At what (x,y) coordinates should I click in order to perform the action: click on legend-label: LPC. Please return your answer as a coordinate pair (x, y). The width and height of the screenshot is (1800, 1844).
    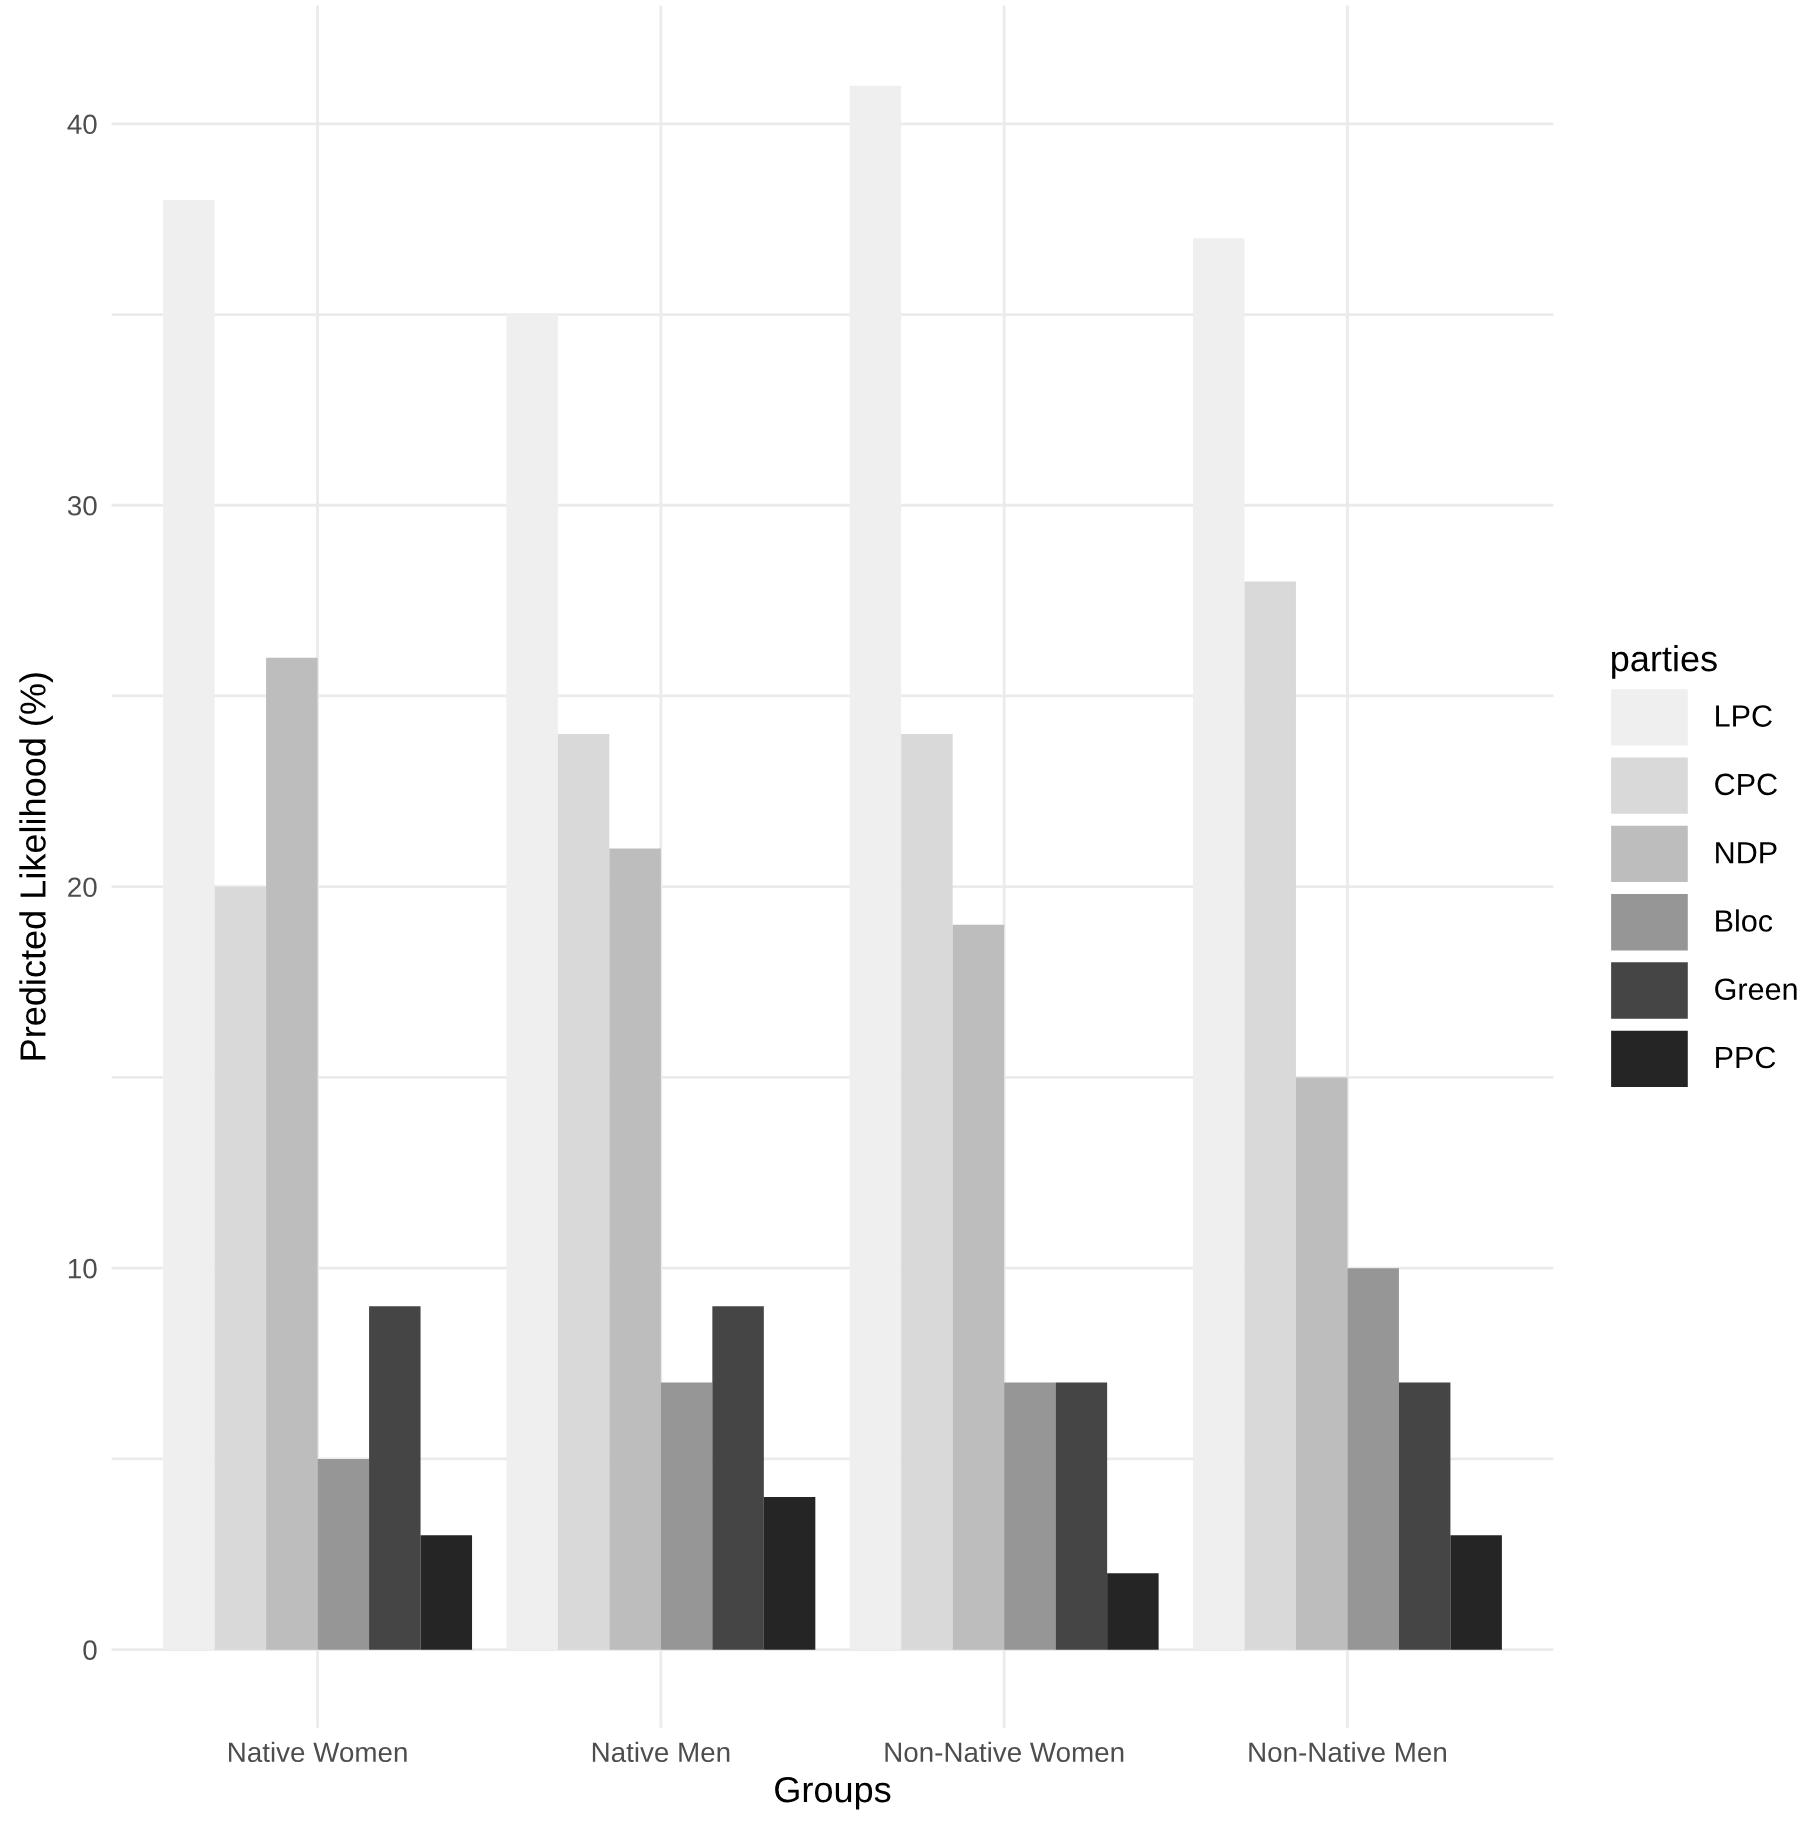
    Looking at the image, I should click on (1744, 716).